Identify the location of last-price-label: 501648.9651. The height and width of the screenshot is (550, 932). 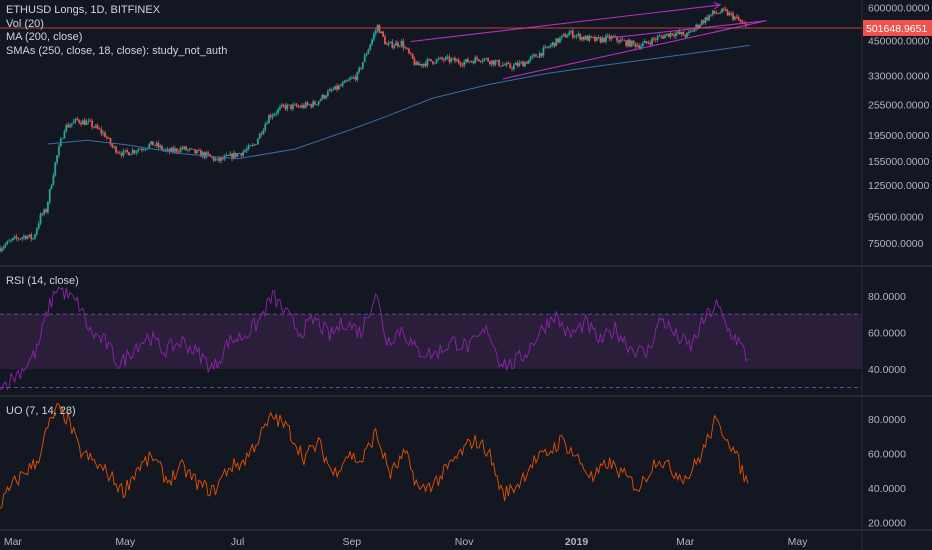
(896, 29).